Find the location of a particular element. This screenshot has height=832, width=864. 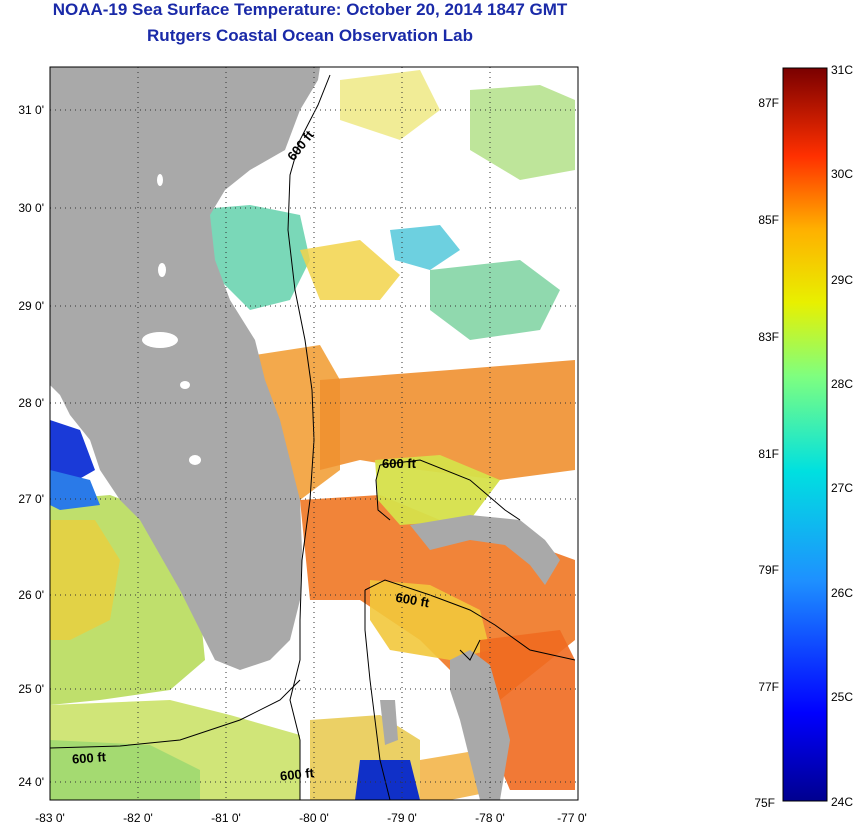

inland-features is located at coordinates (171, 319).